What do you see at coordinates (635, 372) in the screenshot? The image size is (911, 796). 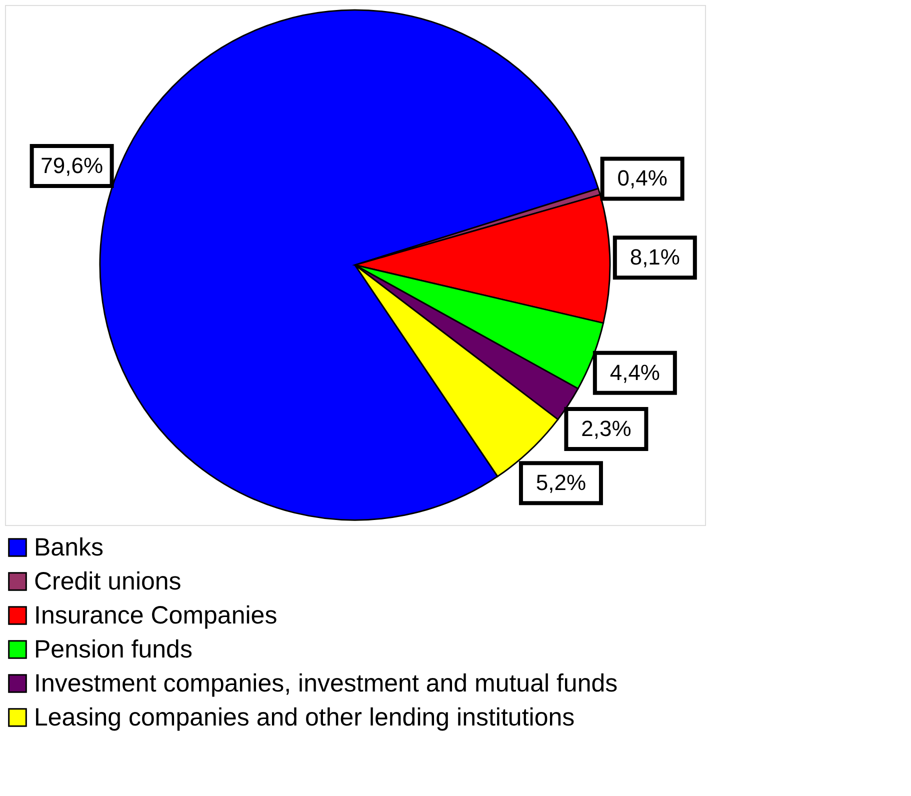 I see `data-label: 4,4%` at bounding box center [635, 372].